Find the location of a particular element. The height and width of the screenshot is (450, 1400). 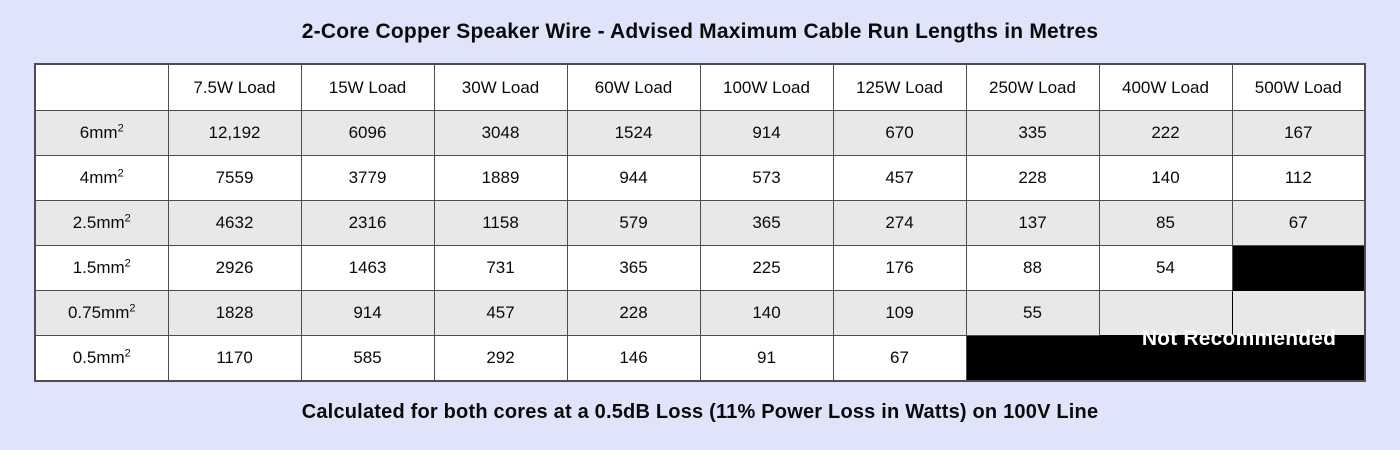

value-cell: 54 is located at coordinates (1165, 268).